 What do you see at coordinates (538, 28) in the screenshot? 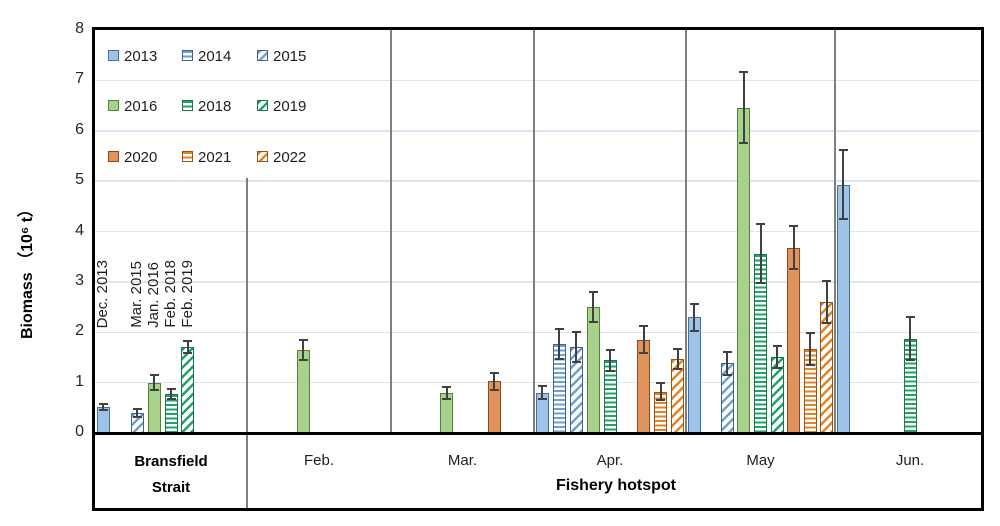
I see `frame-top` at bounding box center [538, 28].